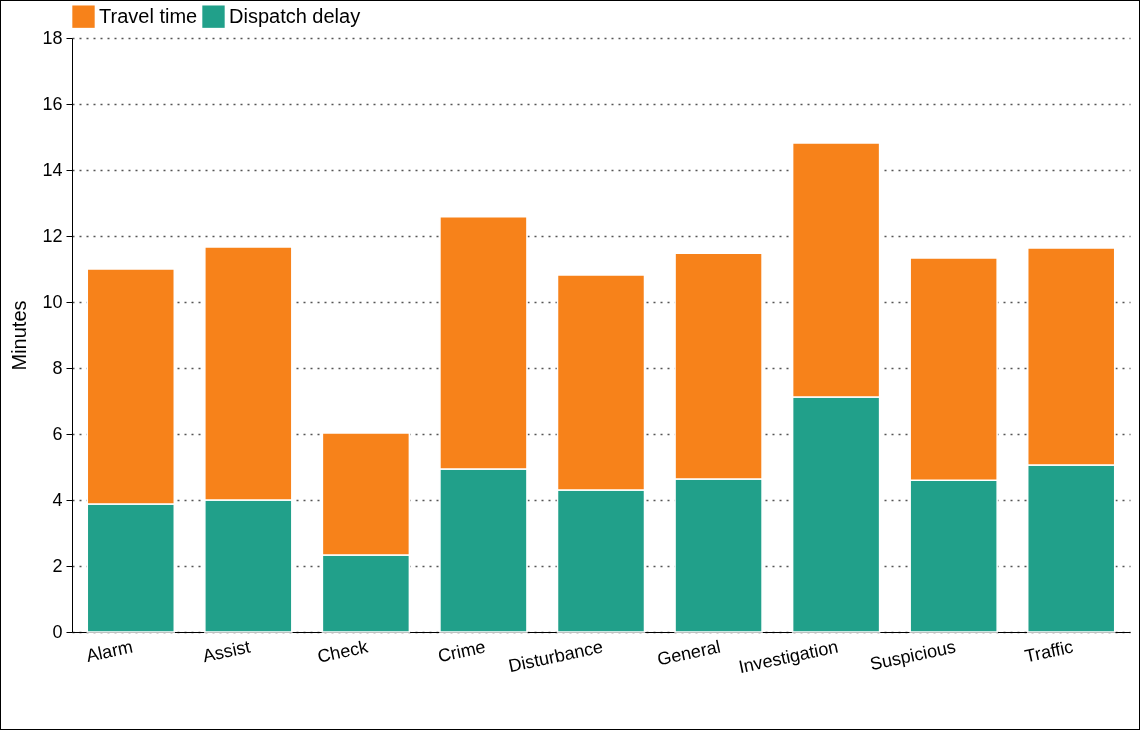 The image size is (1142, 732). I want to click on y-axis-title: Minutes, so click(19, 335).